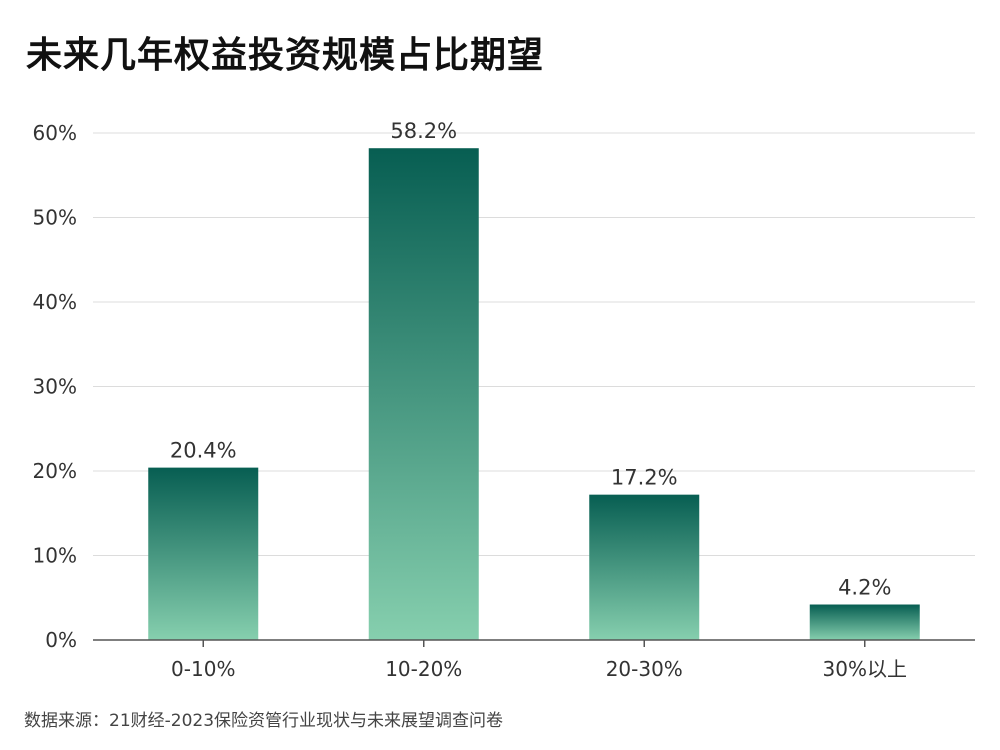  I want to click on data-source-note: 数据来源：21财经-2023保险资管行业现状与未来展望调查问卷, so click(264, 721).